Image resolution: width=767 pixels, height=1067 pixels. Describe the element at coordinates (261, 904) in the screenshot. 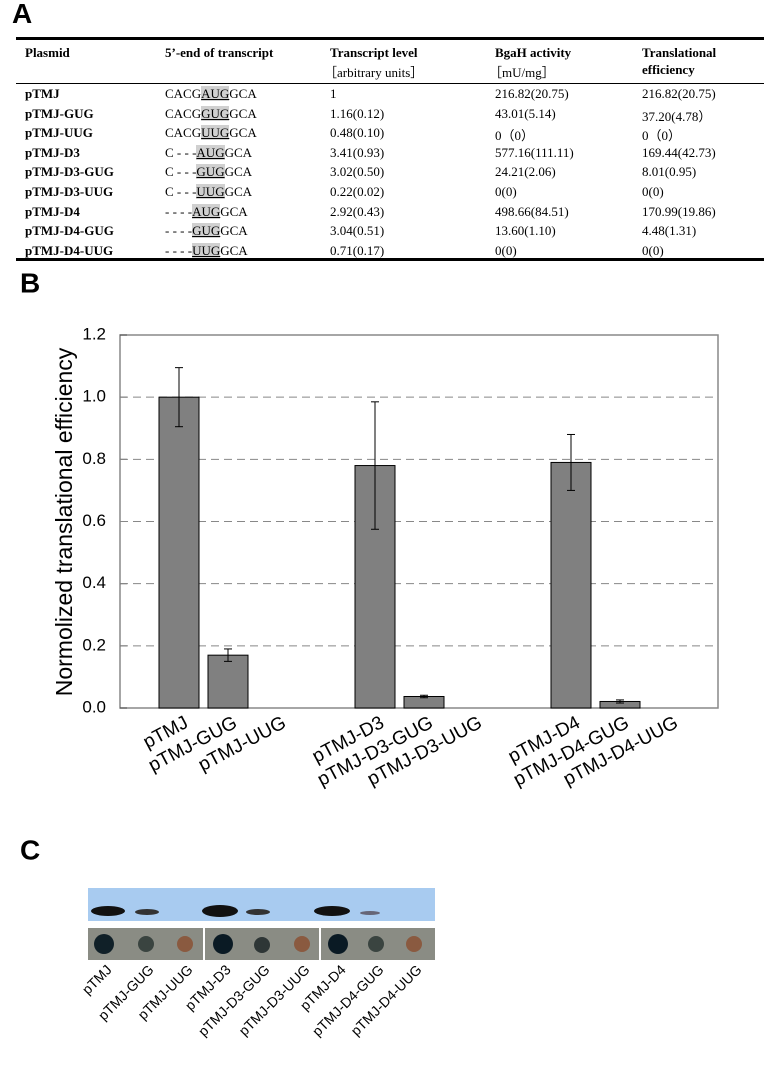

I see `western-blot` at that location.